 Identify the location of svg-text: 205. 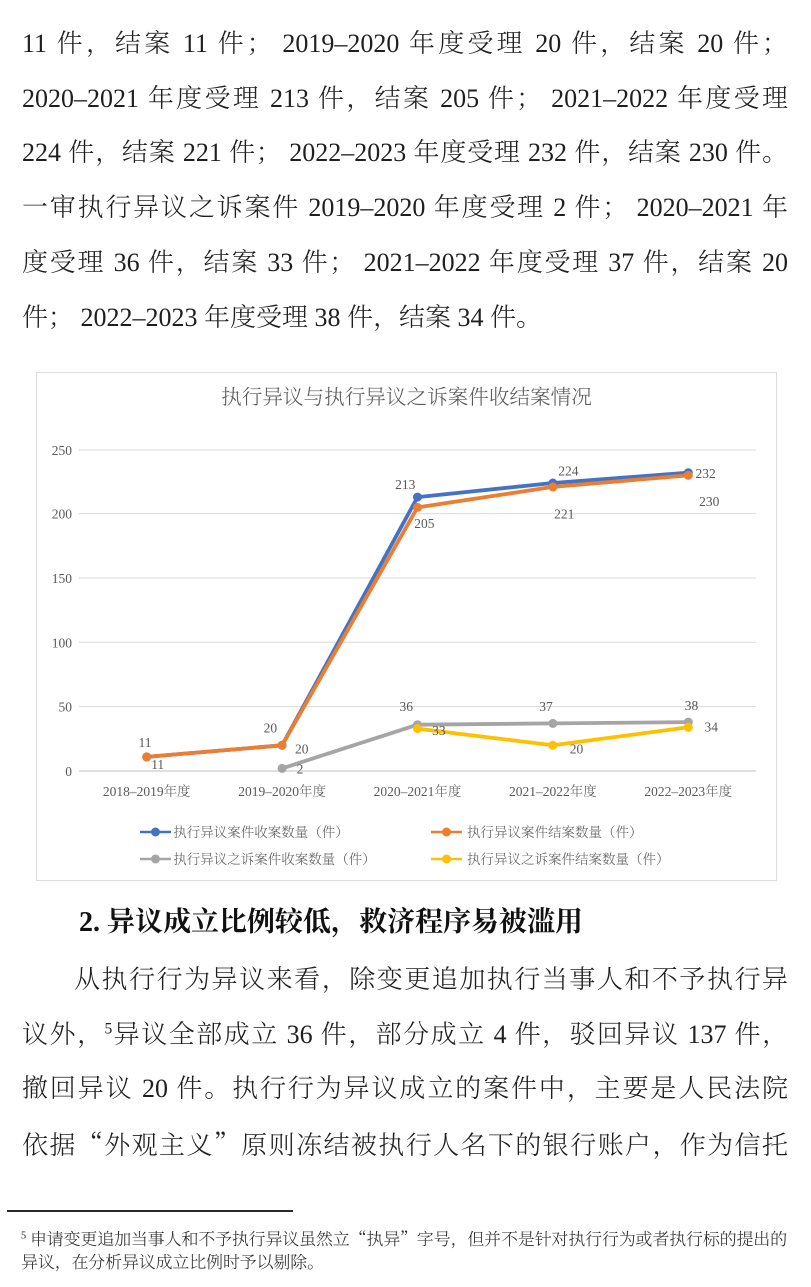
(424, 523).